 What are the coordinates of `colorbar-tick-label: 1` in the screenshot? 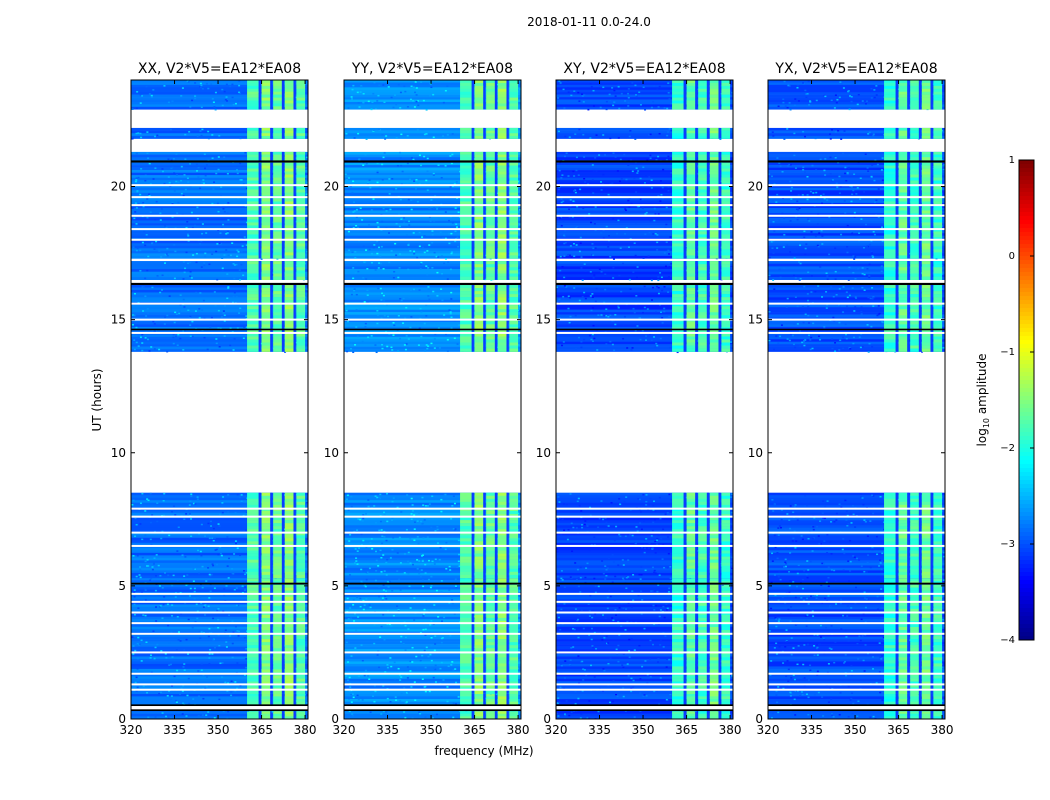 It's located at (1012, 160).